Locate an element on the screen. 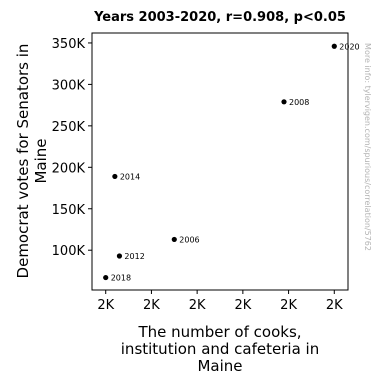 The width and height of the screenshot is (375, 377). point-label-2014: 2014 is located at coordinates (130, 176).